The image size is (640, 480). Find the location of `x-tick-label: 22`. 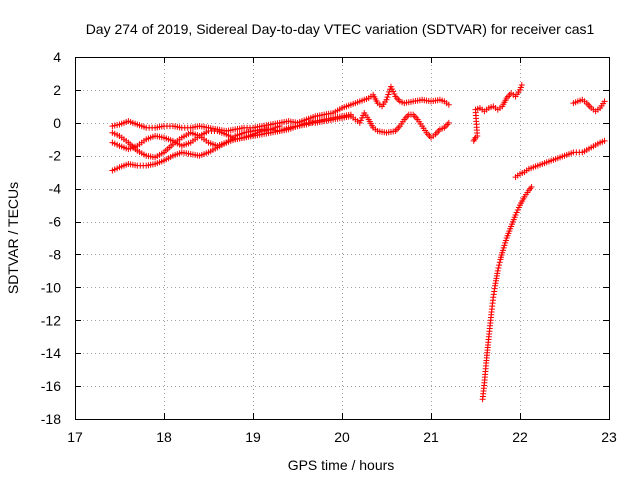

x-tick-label: 22 is located at coordinates (520, 437).